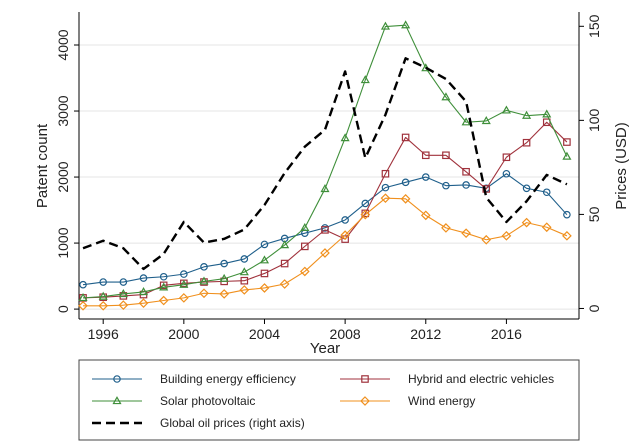  What do you see at coordinates (441, 401) in the screenshot?
I see `legend-label: Wind energy` at bounding box center [441, 401].